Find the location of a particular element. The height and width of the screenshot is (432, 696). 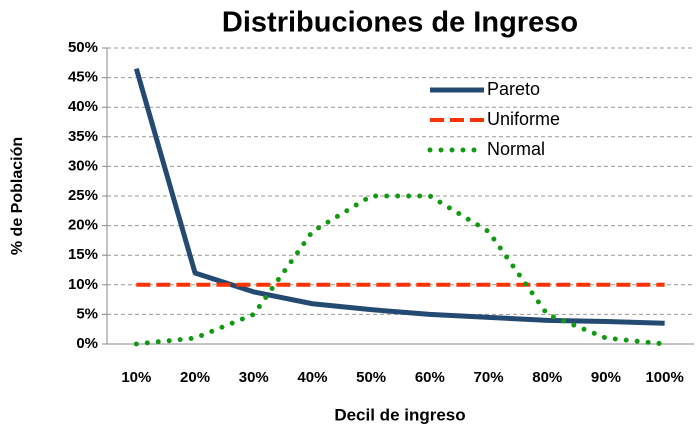

y-tick-label: 15% is located at coordinates (83, 254).